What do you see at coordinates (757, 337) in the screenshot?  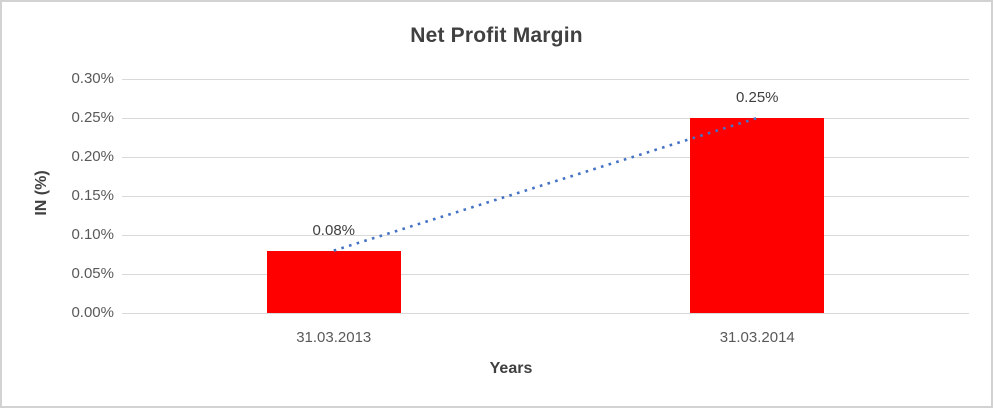 I see `x-tick-label: 31.03.2014` at bounding box center [757, 337].